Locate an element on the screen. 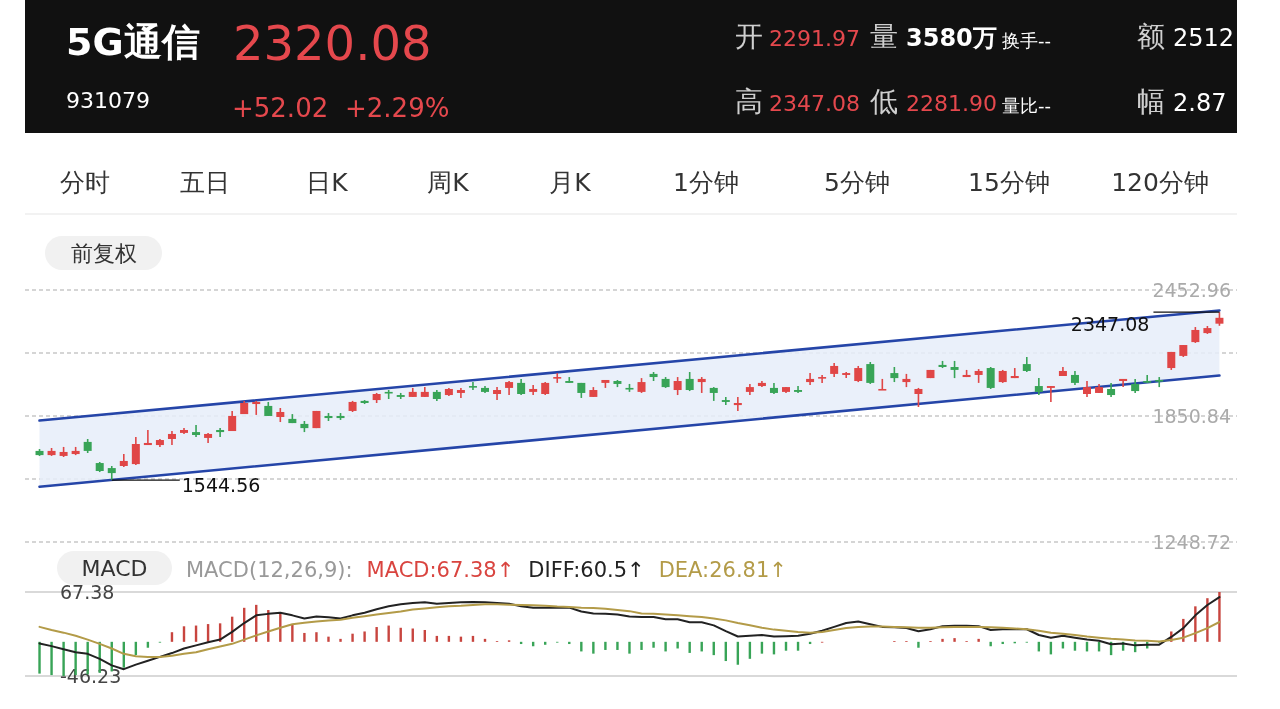 The image size is (1280, 709). text: MACD:67.38↑ is located at coordinates (440, 570).